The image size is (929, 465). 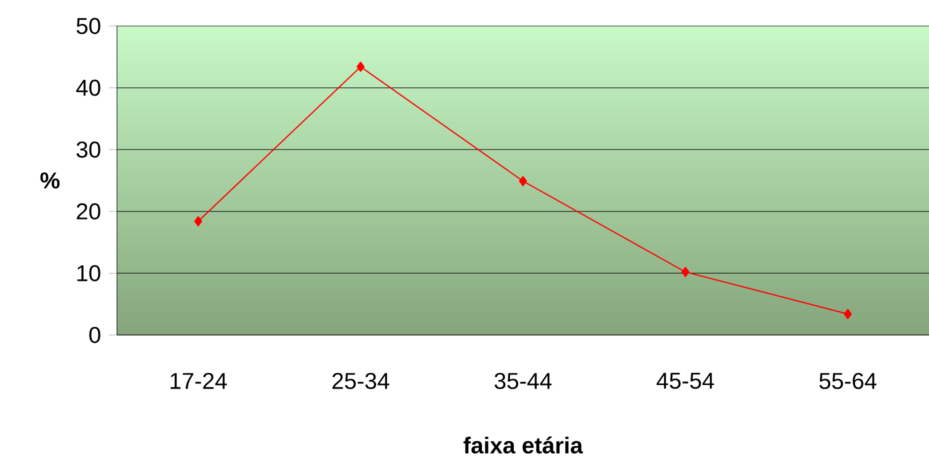 I want to click on x-tick-label: 25-34, so click(x=361, y=381).